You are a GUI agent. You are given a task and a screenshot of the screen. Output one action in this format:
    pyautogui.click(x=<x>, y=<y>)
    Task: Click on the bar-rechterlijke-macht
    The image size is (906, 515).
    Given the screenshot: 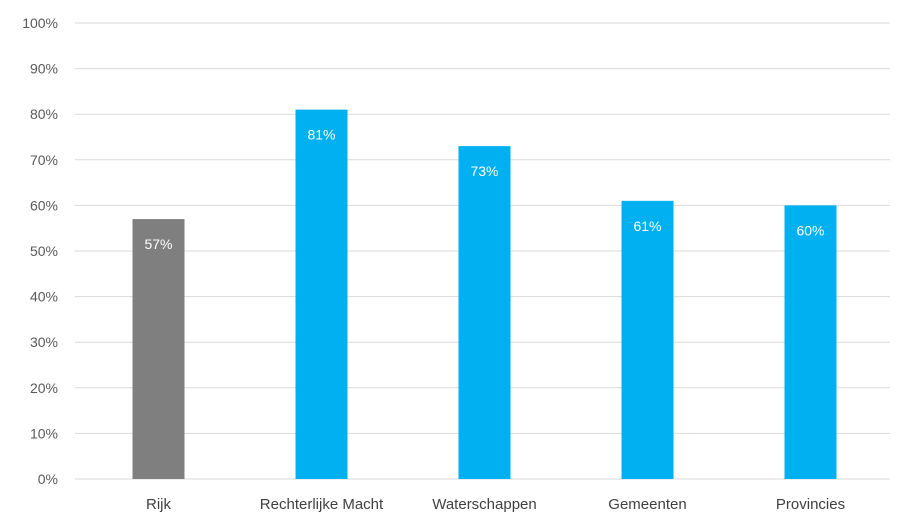 What is the action you would take?
    pyautogui.click(x=321, y=294)
    